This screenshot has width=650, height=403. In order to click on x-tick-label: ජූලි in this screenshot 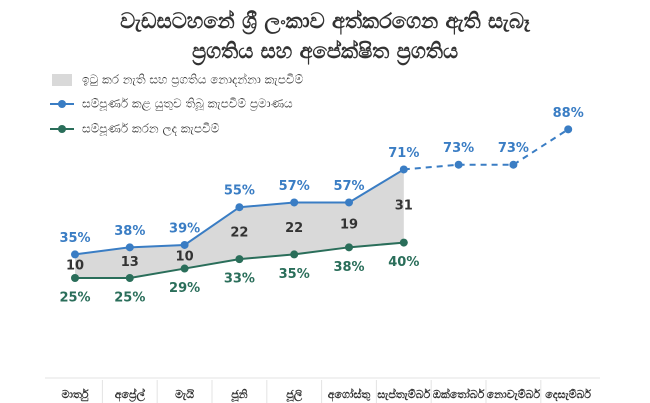, I will do `click(294, 395)`.